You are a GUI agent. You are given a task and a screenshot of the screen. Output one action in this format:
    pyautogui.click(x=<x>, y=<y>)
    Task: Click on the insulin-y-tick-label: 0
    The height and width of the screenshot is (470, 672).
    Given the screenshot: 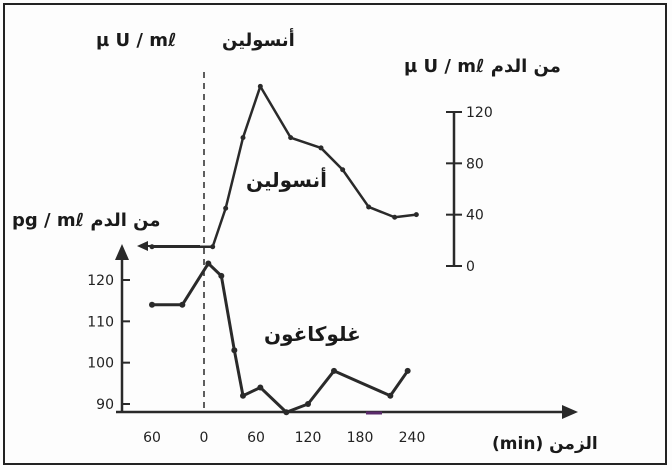 What is the action you would take?
    pyautogui.click(x=470, y=267)
    